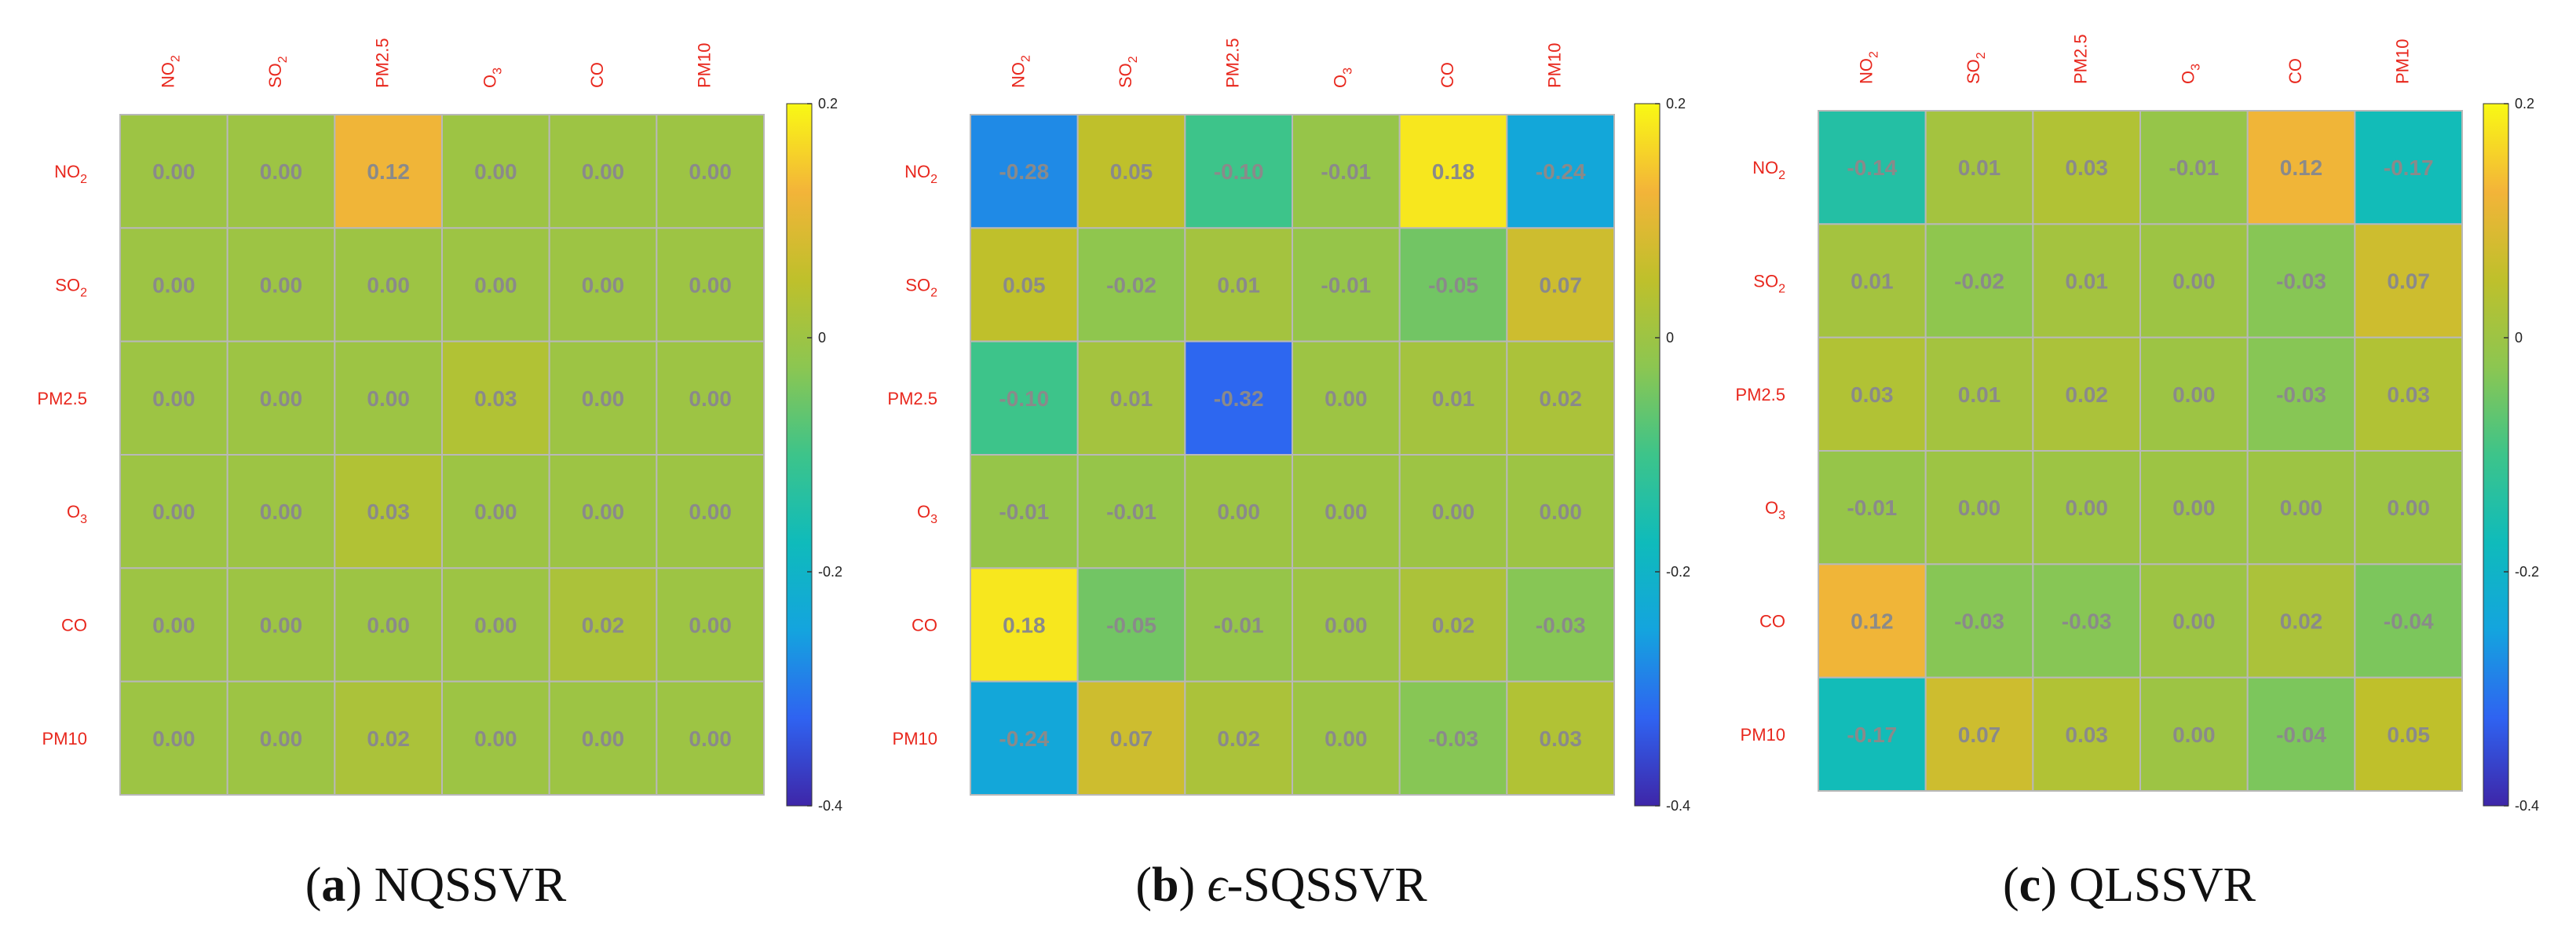  Describe the element at coordinates (1453, 285) in the screenshot. I see `cell-value-label: -0.05` at that location.